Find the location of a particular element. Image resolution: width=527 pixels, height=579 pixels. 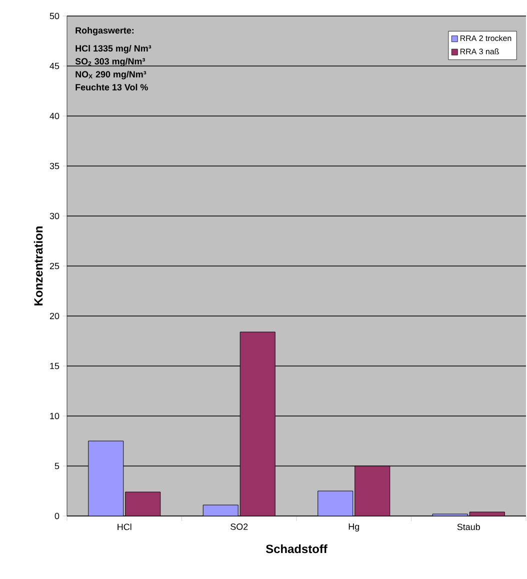

y-axis-title: Konzentration is located at coordinates (38, 266).